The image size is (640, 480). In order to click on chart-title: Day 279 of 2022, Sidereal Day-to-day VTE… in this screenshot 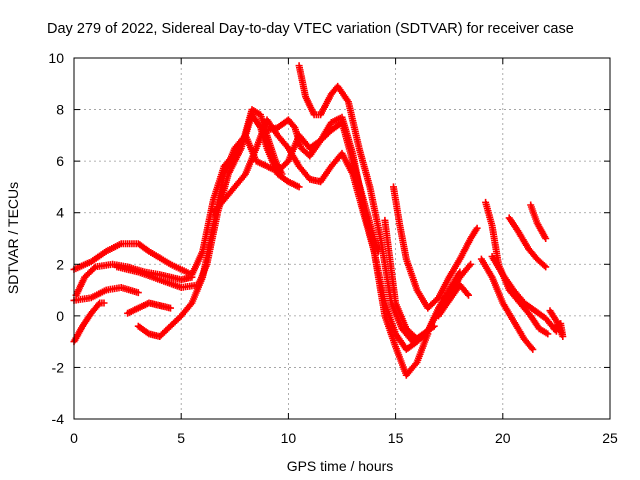, I will do `click(310, 29)`.